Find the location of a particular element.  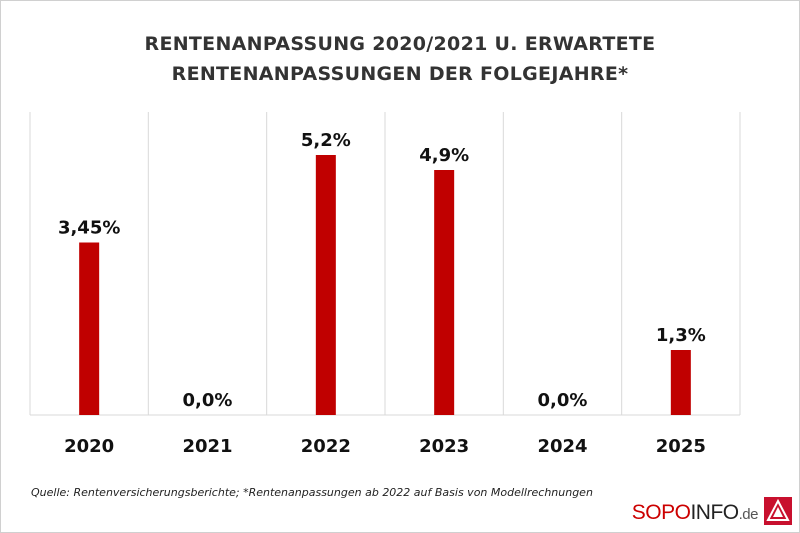

x-tick-label-2021: 2021 is located at coordinates (207, 446).